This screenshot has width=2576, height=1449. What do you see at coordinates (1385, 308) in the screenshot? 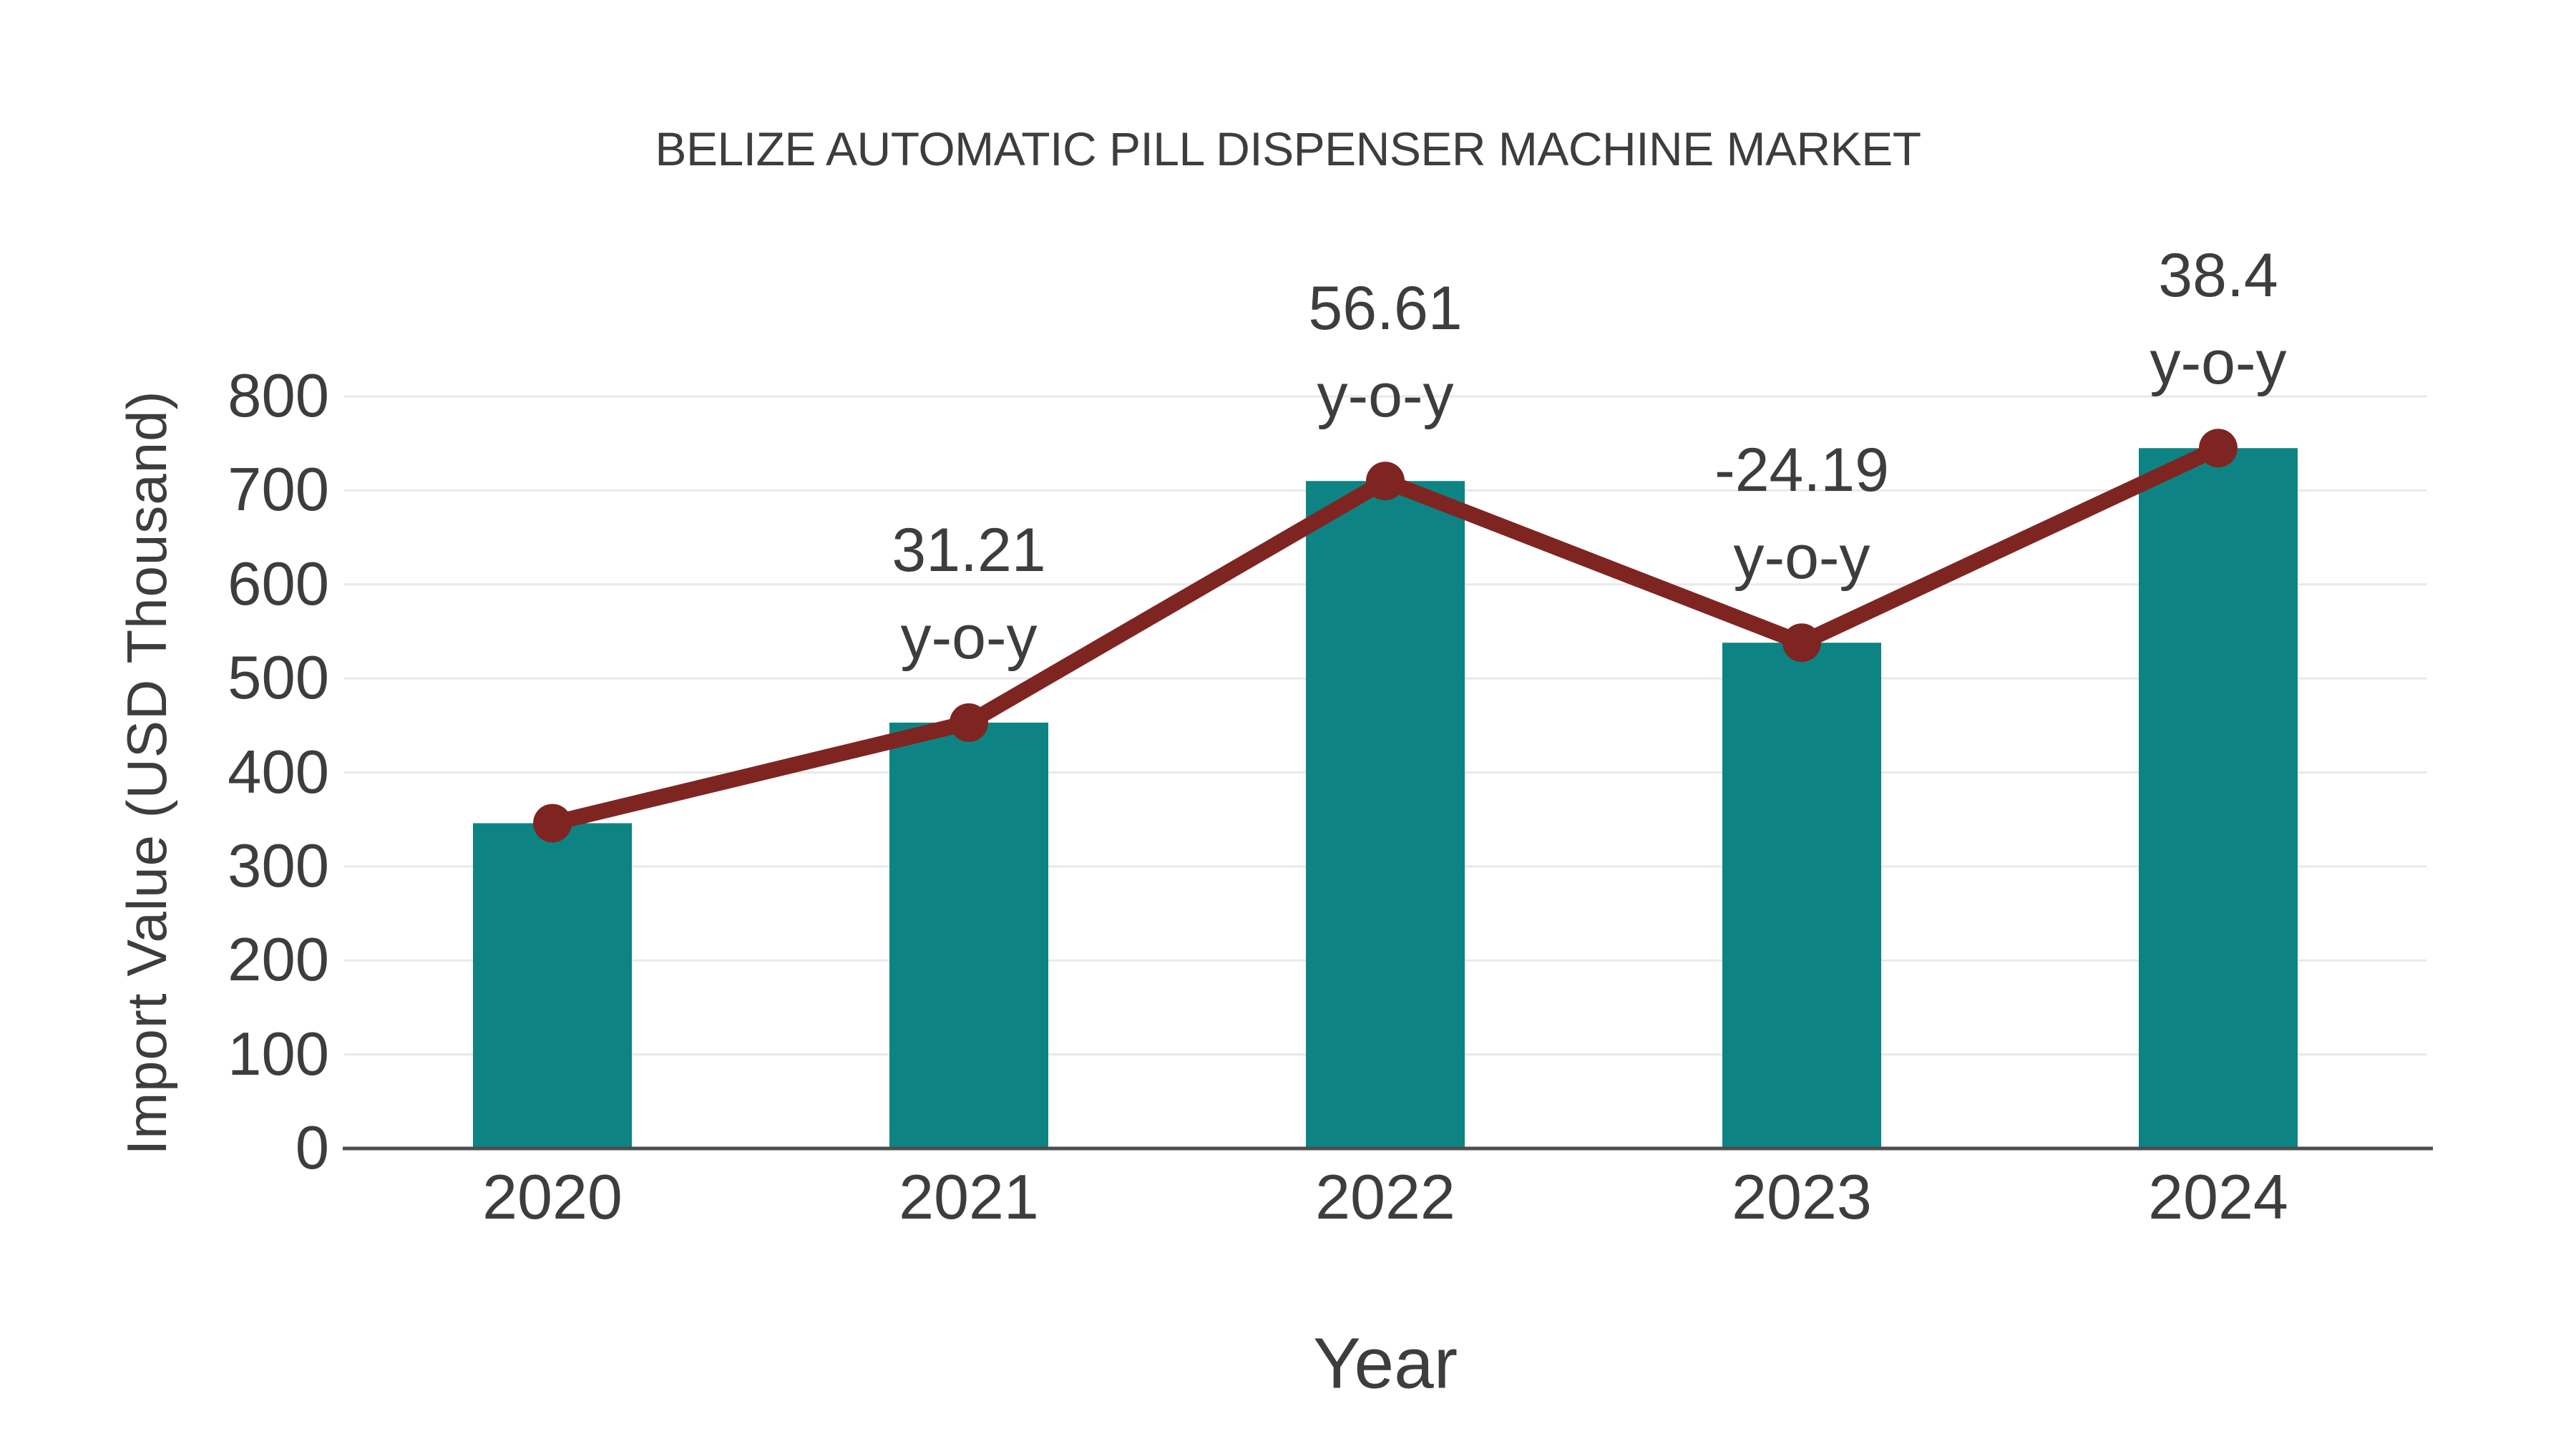
I see `yoy-value: 56.61` at bounding box center [1385, 308].